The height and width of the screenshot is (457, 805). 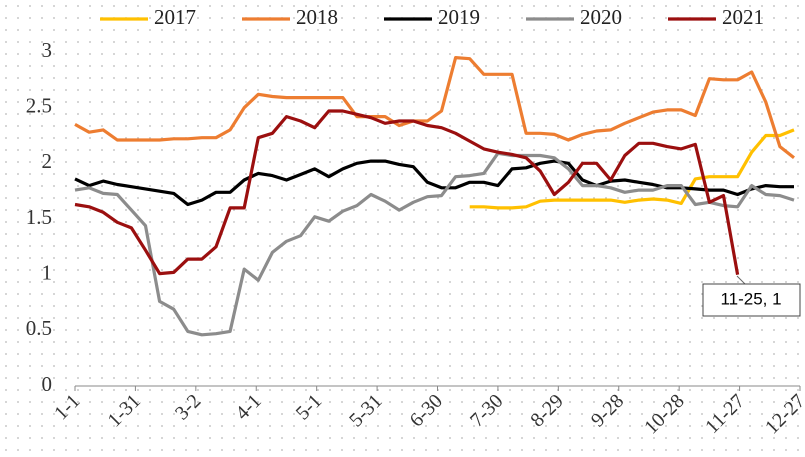 I want to click on annotation-box, so click(x=751, y=300).